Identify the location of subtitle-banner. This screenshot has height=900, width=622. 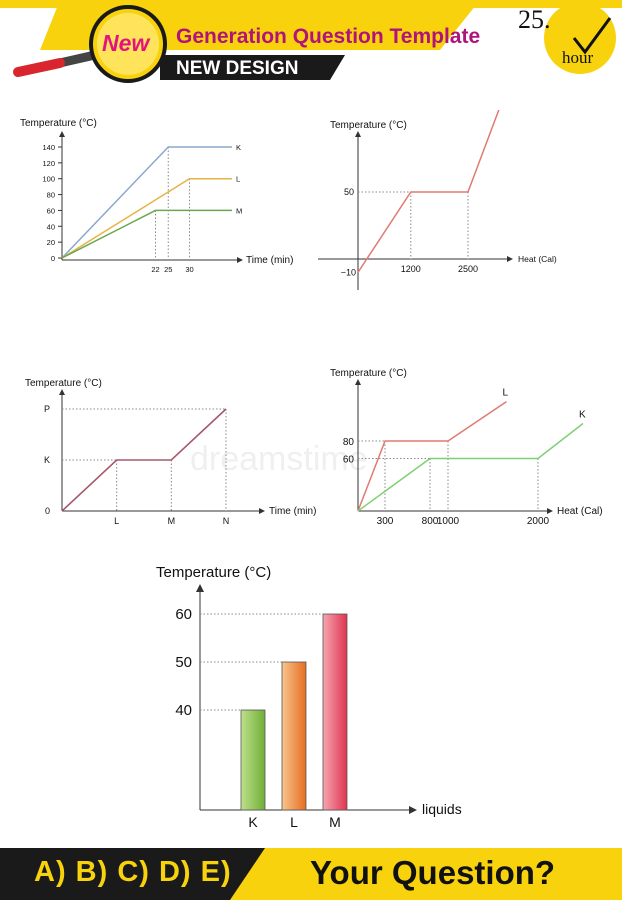
(252, 67).